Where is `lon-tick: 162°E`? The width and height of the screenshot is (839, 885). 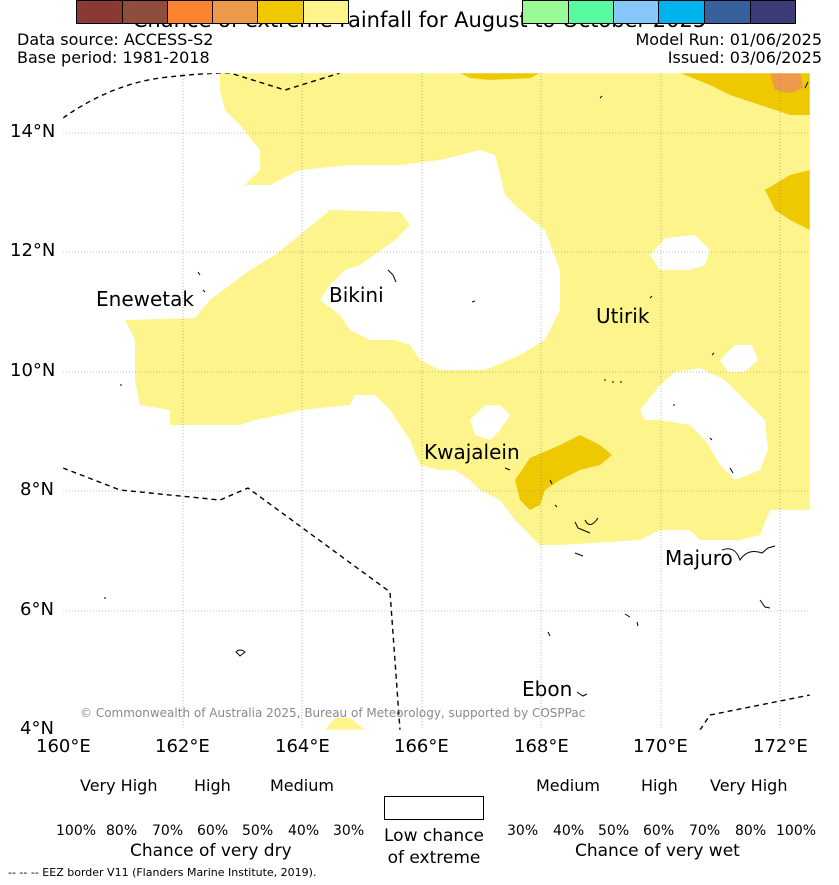
lon-tick: 162°E is located at coordinates (182, 746).